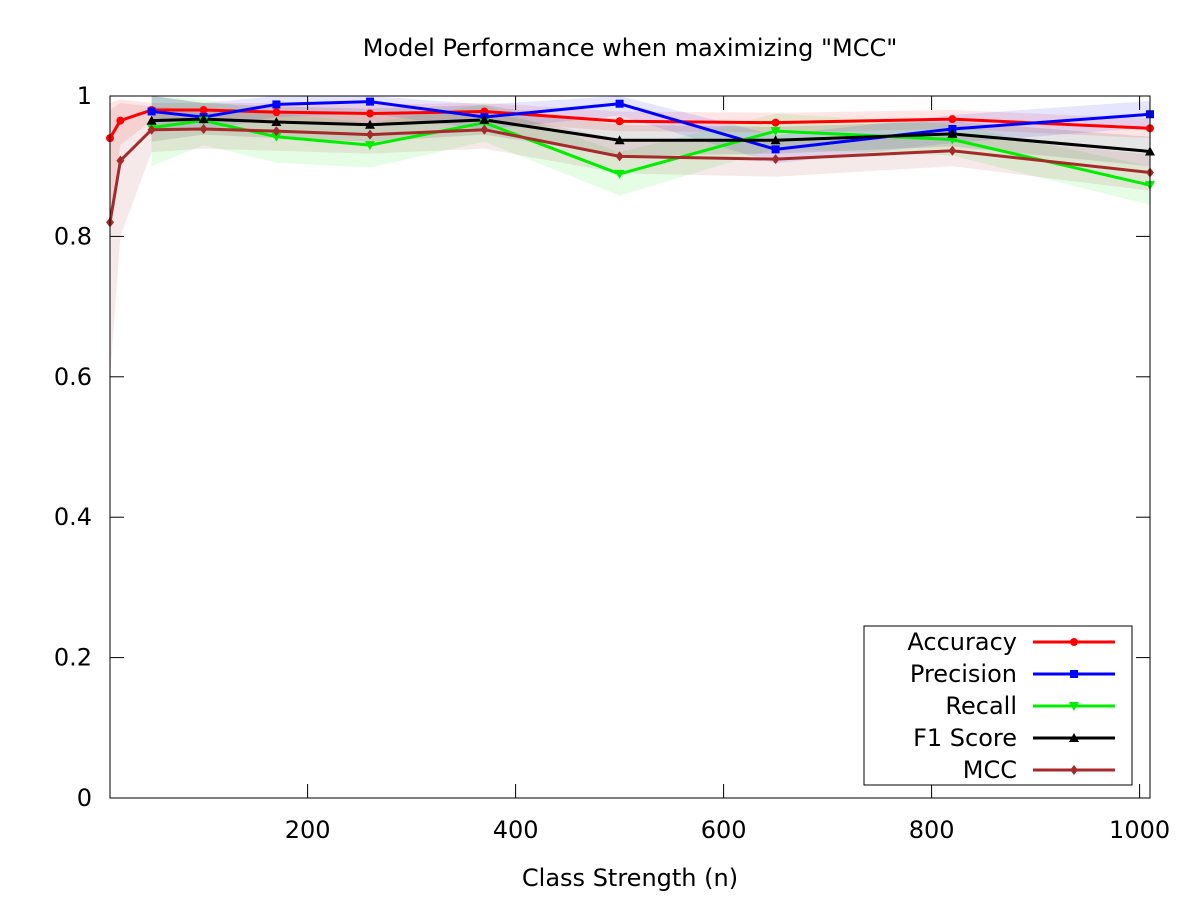 This screenshot has height=900, width=1200. Describe the element at coordinates (1139, 830) in the screenshot. I see `x-tick-label: 1000` at that location.